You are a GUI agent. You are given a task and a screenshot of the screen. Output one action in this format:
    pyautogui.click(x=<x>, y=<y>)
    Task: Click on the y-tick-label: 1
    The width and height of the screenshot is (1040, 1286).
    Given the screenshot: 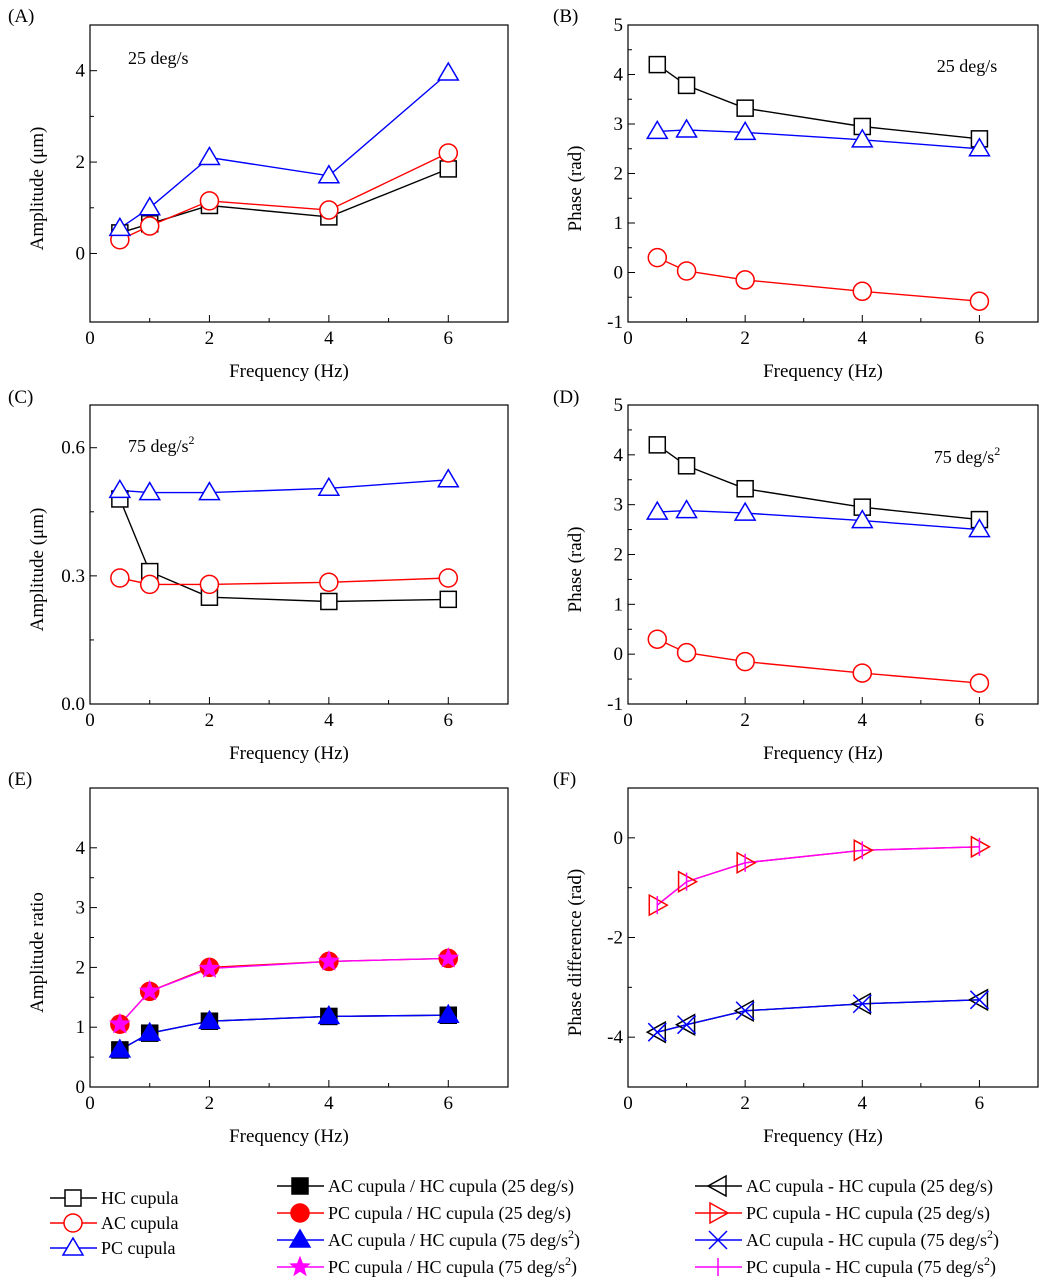 What is the action you would take?
    pyautogui.click(x=619, y=604)
    